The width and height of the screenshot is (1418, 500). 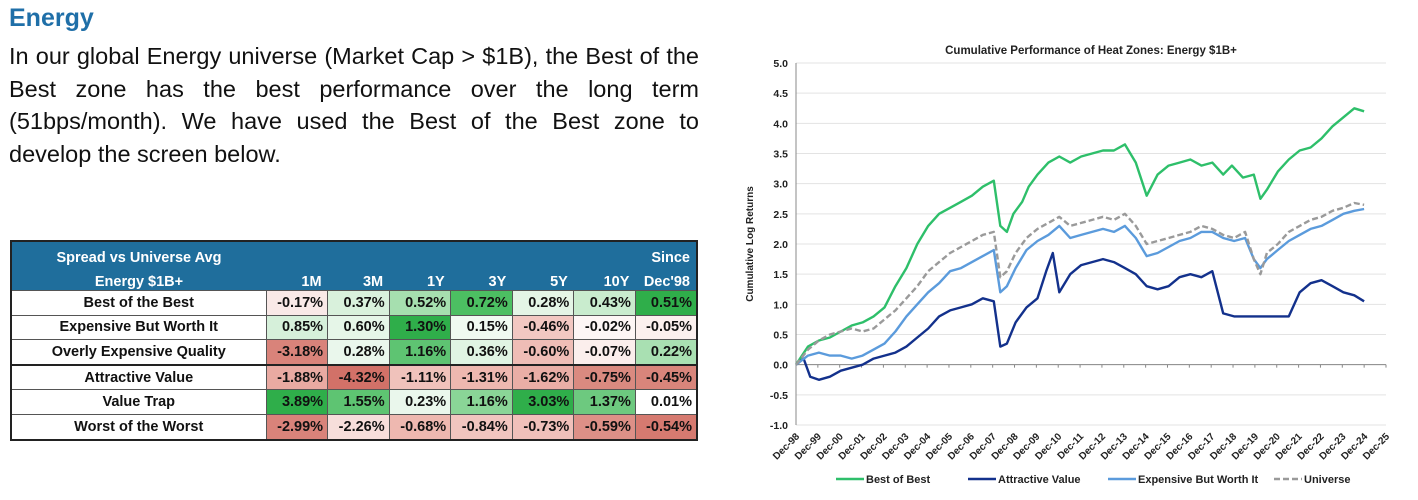 I want to click on value-cell: -4.32%, so click(x=358, y=377).